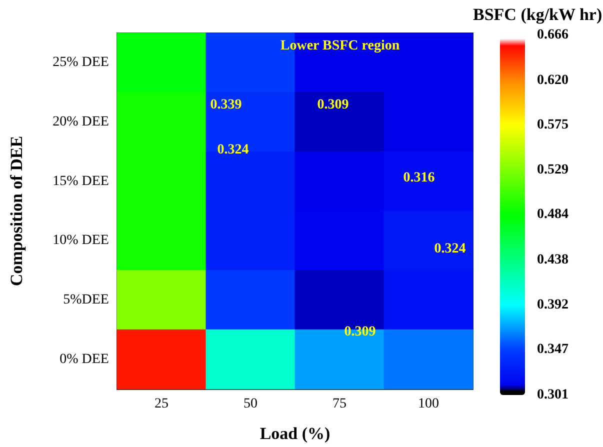 The height and width of the screenshot is (447, 603). What do you see at coordinates (552, 124) in the screenshot?
I see `color-bar-label: 0.575` at bounding box center [552, 124].